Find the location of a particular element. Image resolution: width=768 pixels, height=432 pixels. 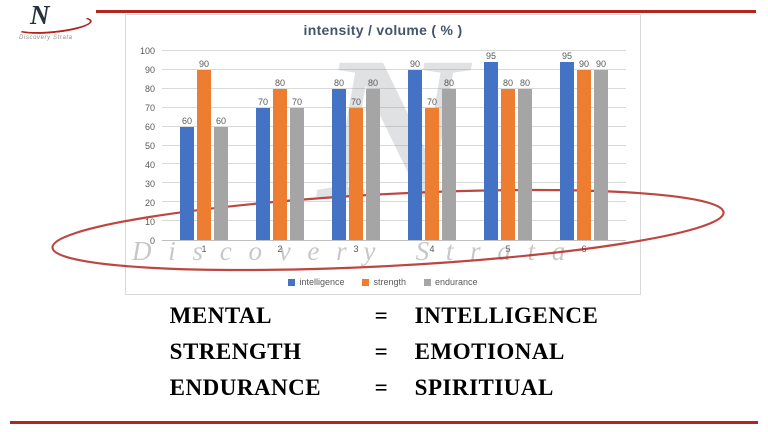

bar-group-3: 80 70 80 is located at coordinates (356, 145).